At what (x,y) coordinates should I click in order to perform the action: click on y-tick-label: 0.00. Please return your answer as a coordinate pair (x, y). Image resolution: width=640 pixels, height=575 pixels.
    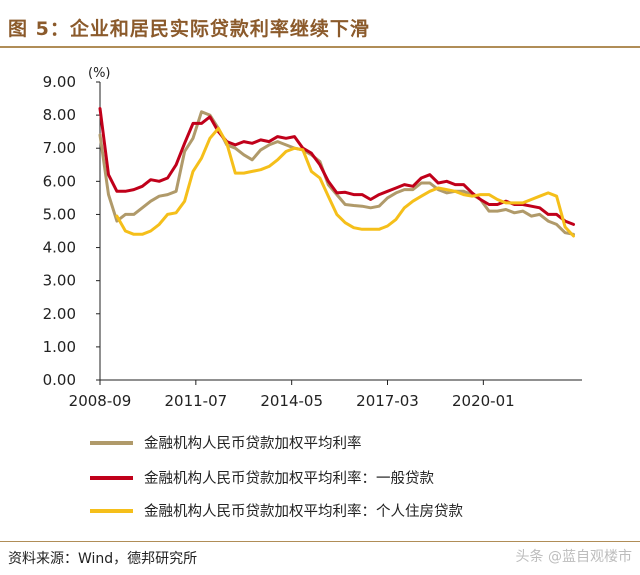
    Looking at the image, I should click on (59, 380).